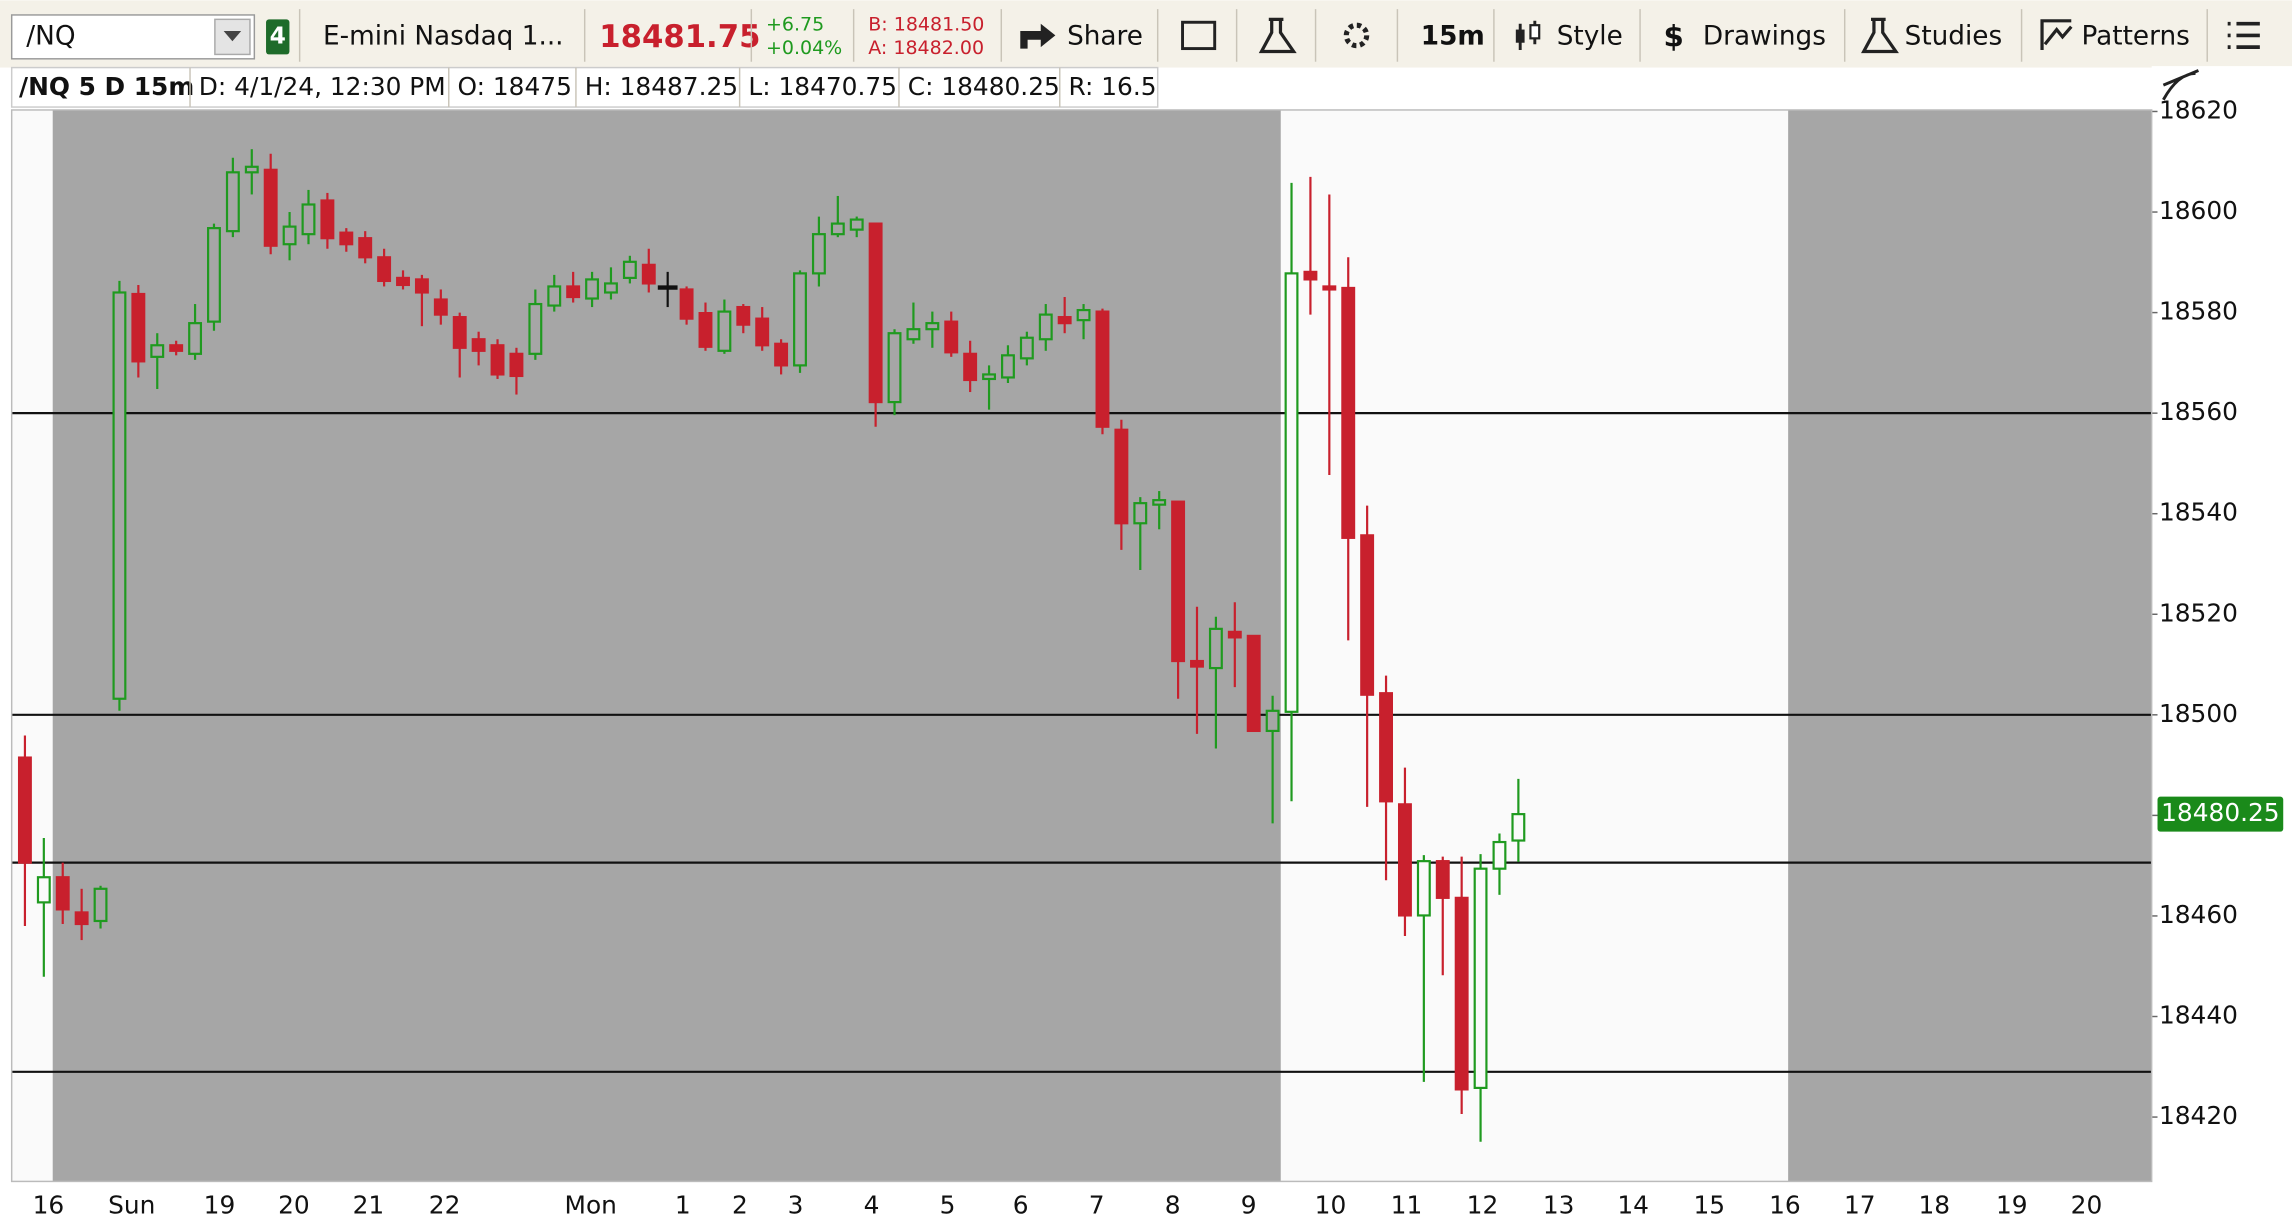  Describe the element at coordinates (2221, 646) in the screenshot. I see `y-axis-panel` at that location.